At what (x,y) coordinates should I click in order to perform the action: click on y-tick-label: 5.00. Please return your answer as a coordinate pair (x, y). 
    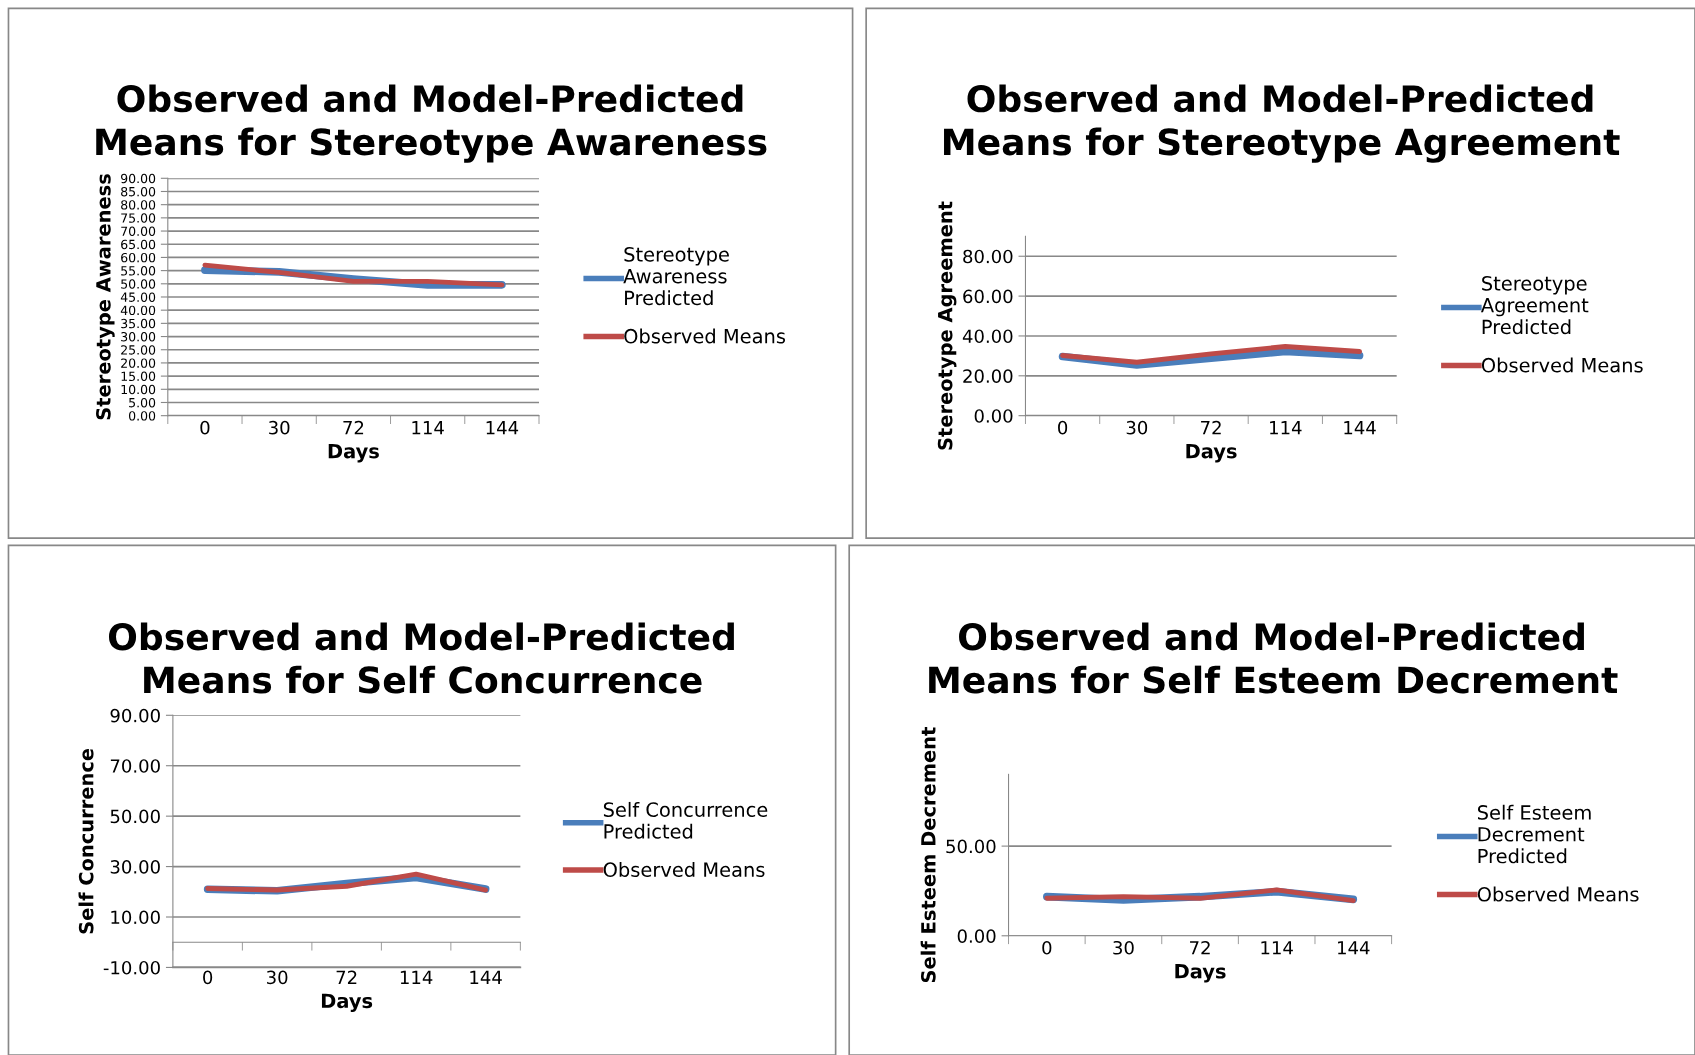
    Looking at the image, I should click on (142, 402).